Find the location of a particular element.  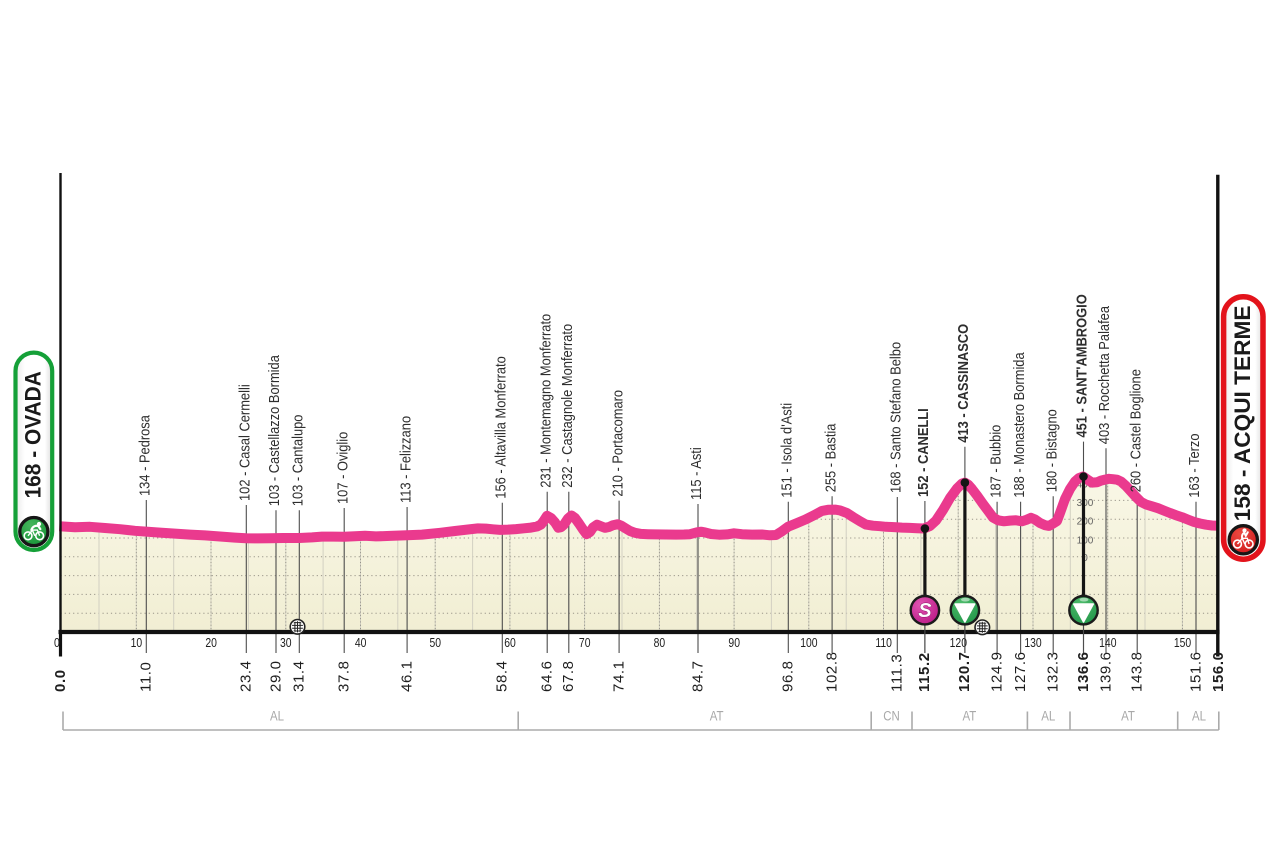

svg-text: 232 - Castagnole Monferrato is located at coordinates (566, 406).